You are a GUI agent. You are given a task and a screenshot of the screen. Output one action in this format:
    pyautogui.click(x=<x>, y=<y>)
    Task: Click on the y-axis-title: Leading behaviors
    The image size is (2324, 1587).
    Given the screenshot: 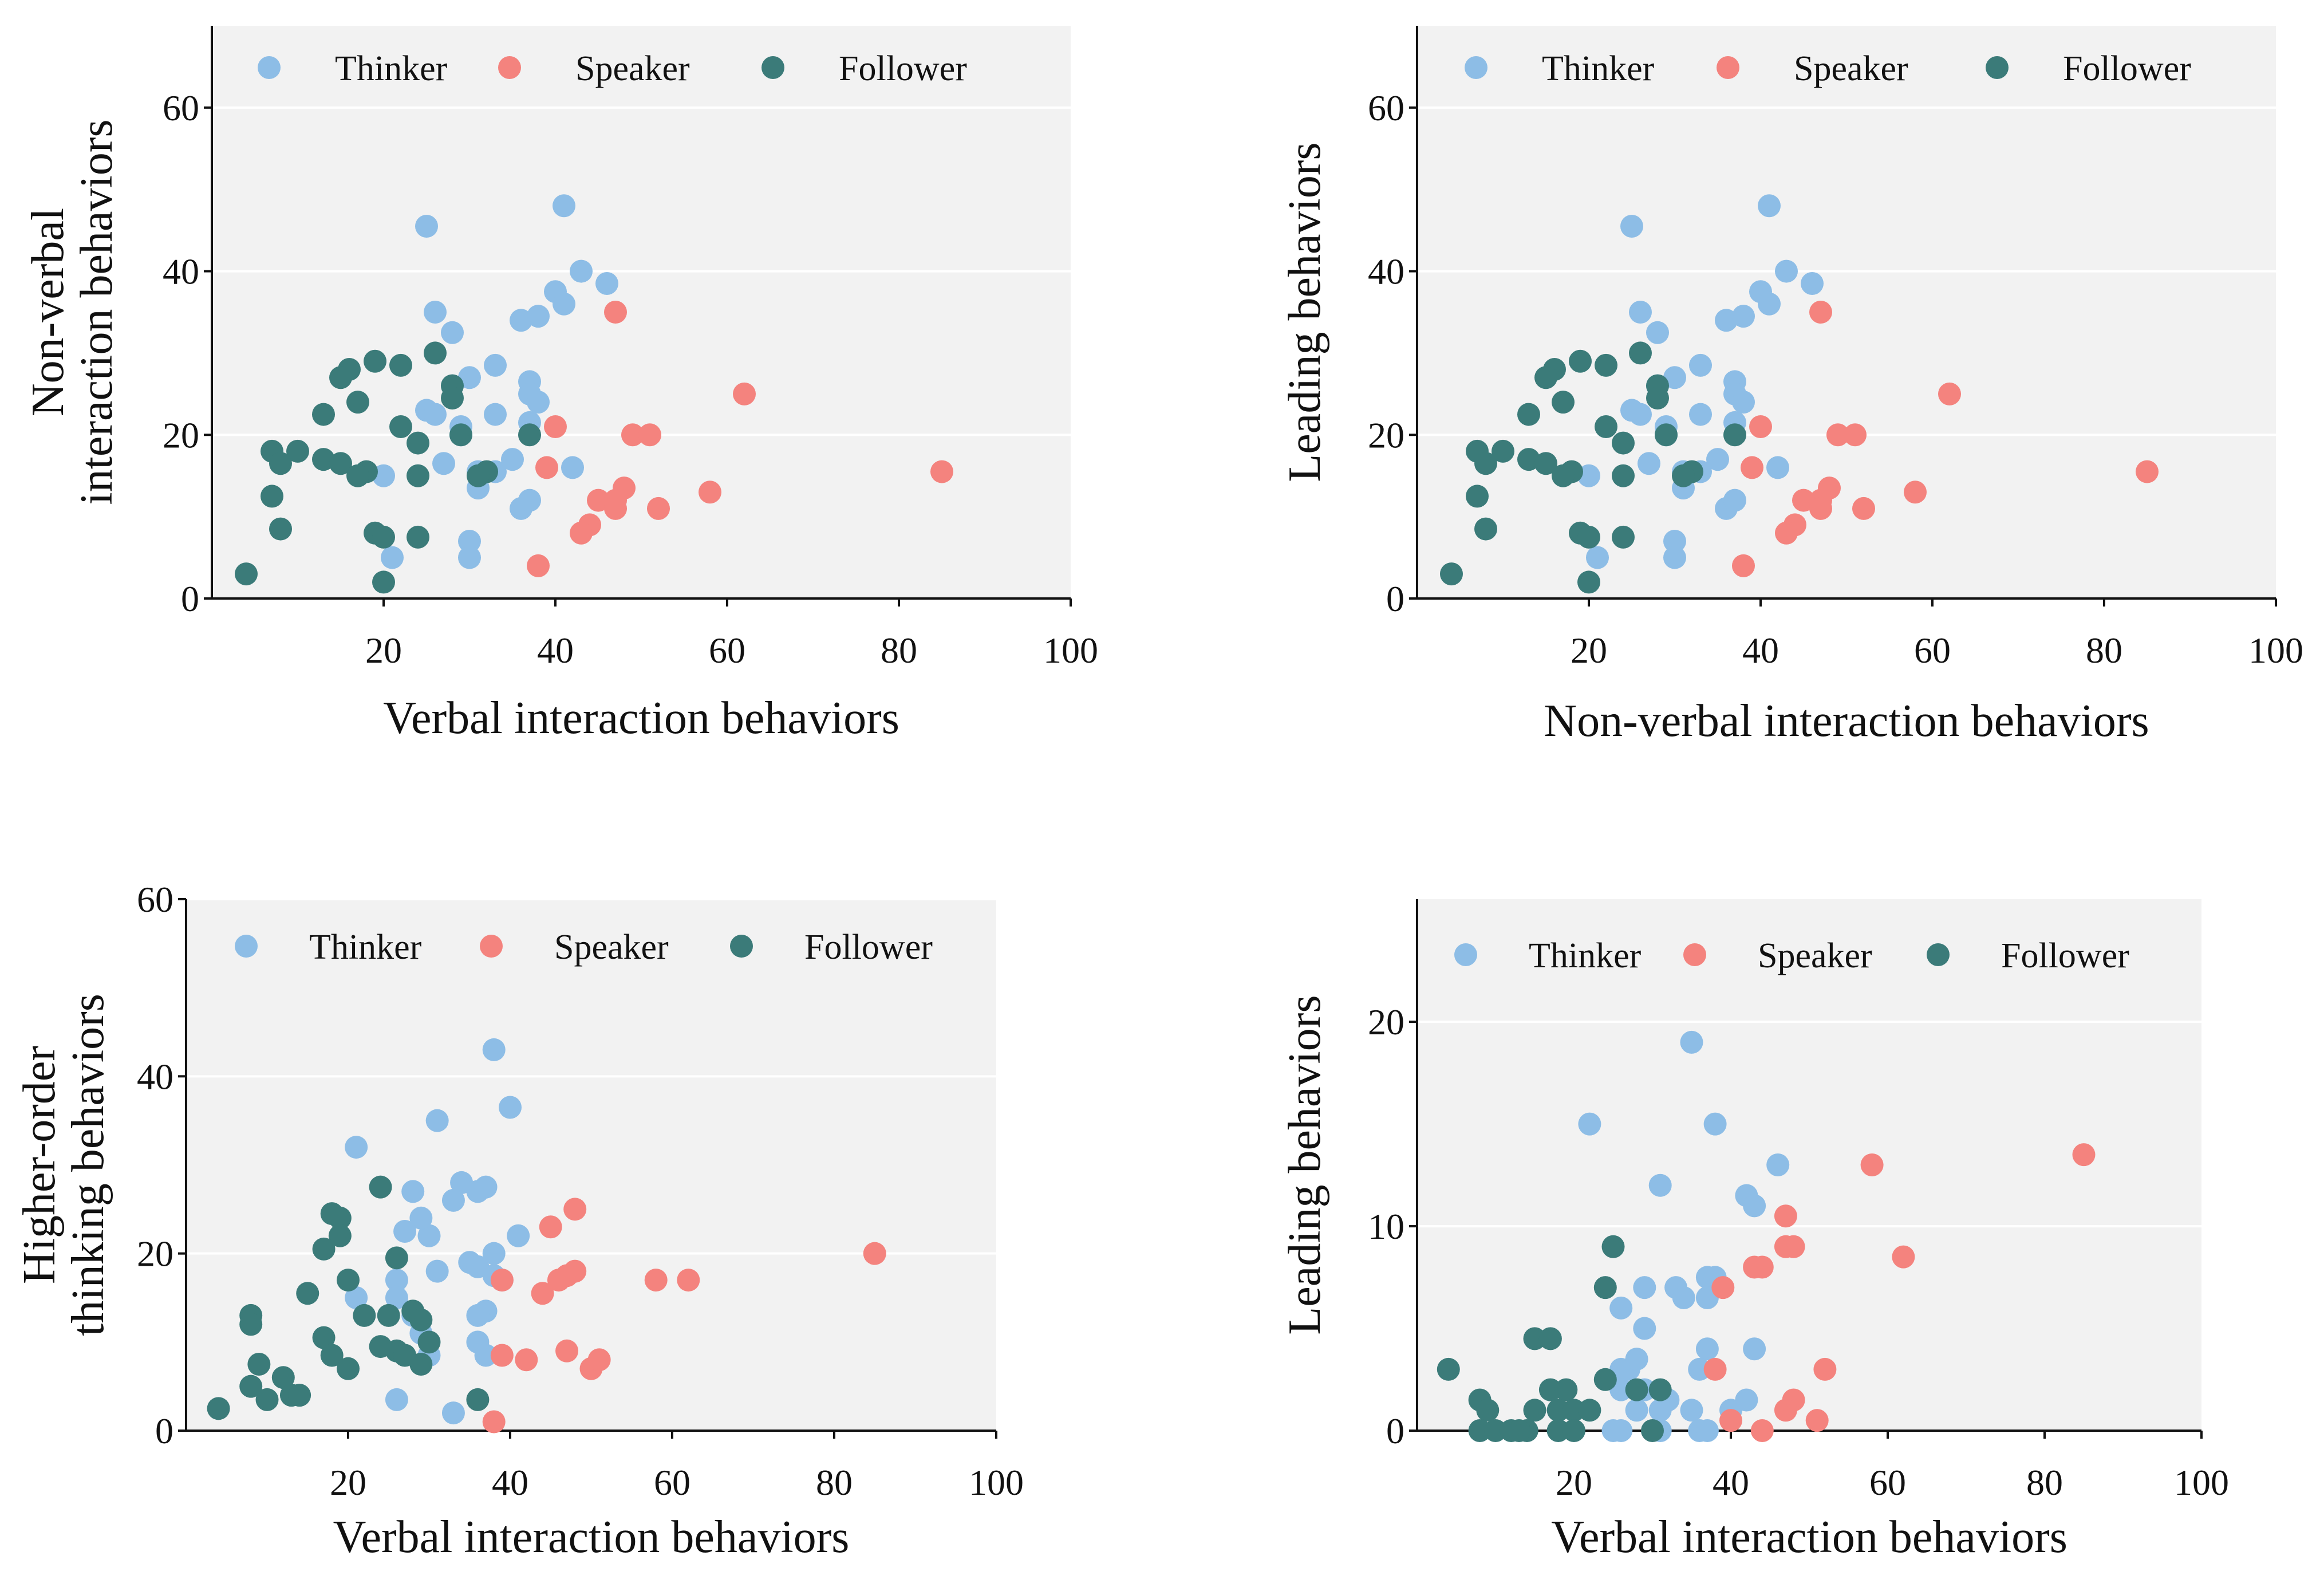 What is the action you would take?
    pyautogui.click(x=1305, y=1164)
    